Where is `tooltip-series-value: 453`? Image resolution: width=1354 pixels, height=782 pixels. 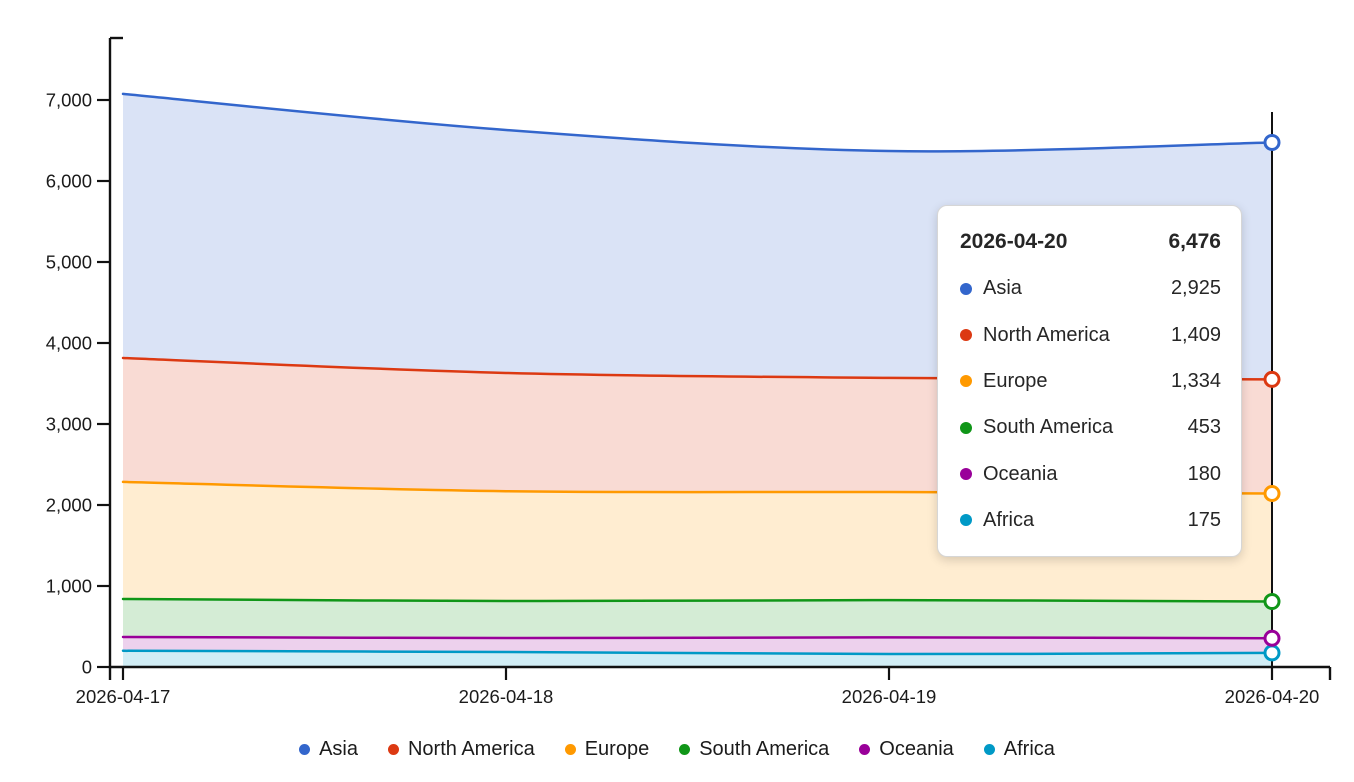
tooltip-series-value: 453 is located at coordinates (1204, 427).